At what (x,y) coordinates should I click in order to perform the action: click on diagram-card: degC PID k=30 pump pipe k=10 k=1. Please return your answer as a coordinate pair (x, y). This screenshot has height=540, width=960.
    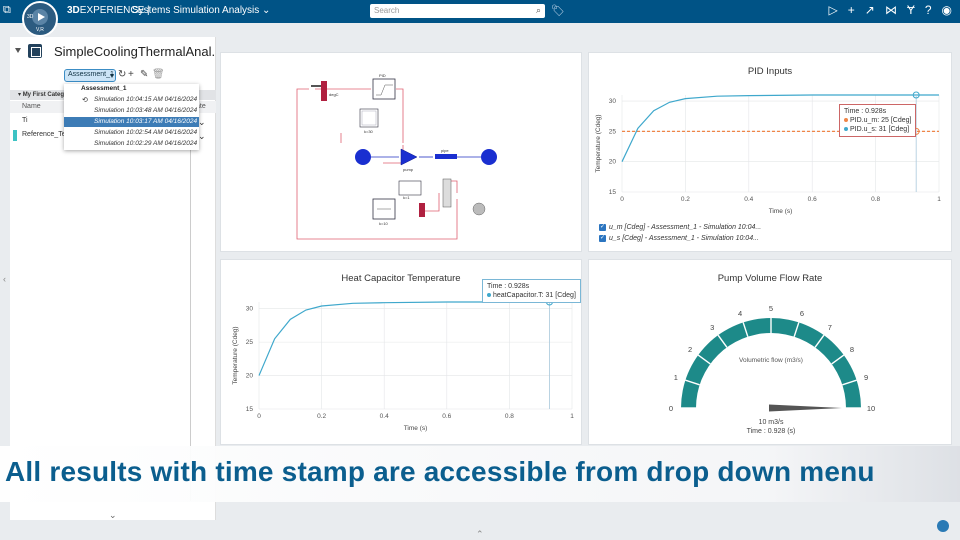
    Looking at the image, I should click on (401, 152).